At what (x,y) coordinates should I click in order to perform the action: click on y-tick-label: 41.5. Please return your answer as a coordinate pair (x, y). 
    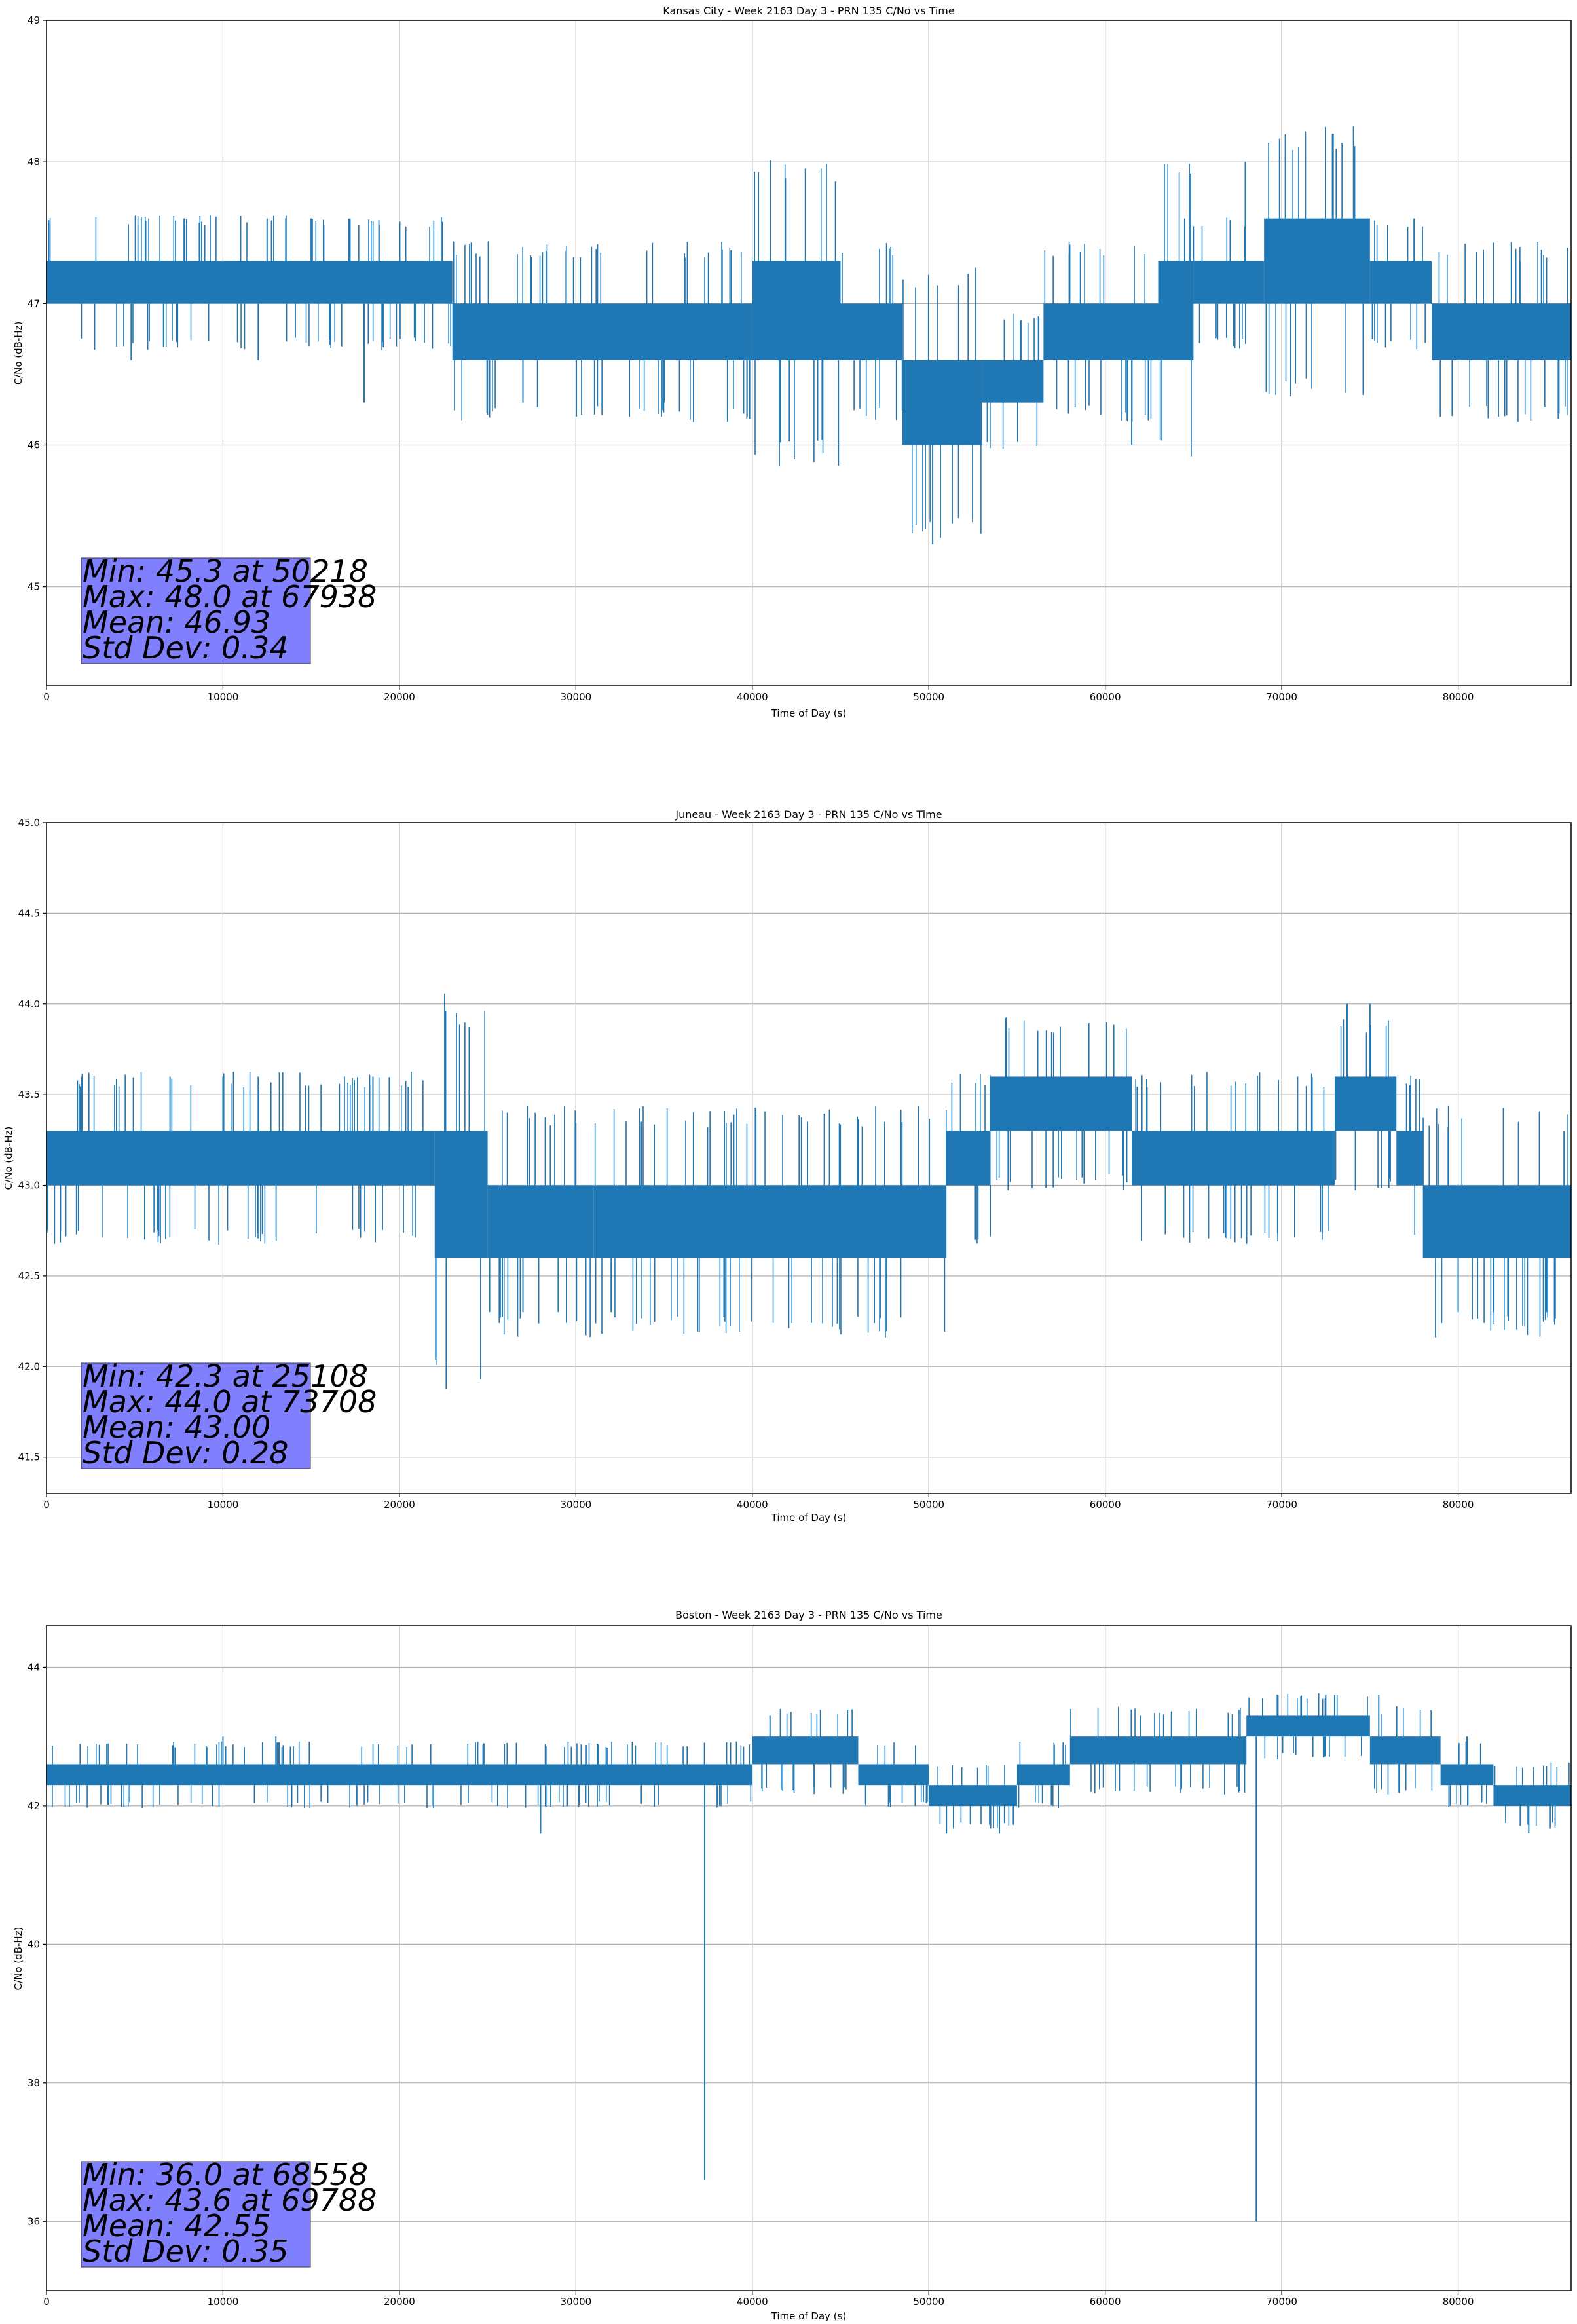
    Looking at the image, I should click on (29, 1457).